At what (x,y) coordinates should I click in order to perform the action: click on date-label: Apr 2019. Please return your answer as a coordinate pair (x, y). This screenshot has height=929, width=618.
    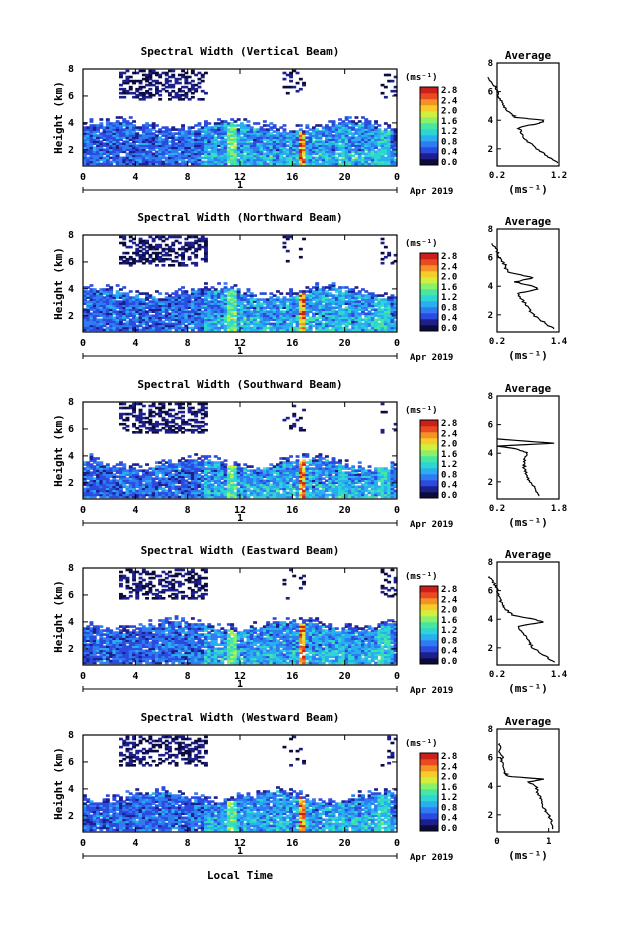
    Looking at the image, I should click on (431, 192).